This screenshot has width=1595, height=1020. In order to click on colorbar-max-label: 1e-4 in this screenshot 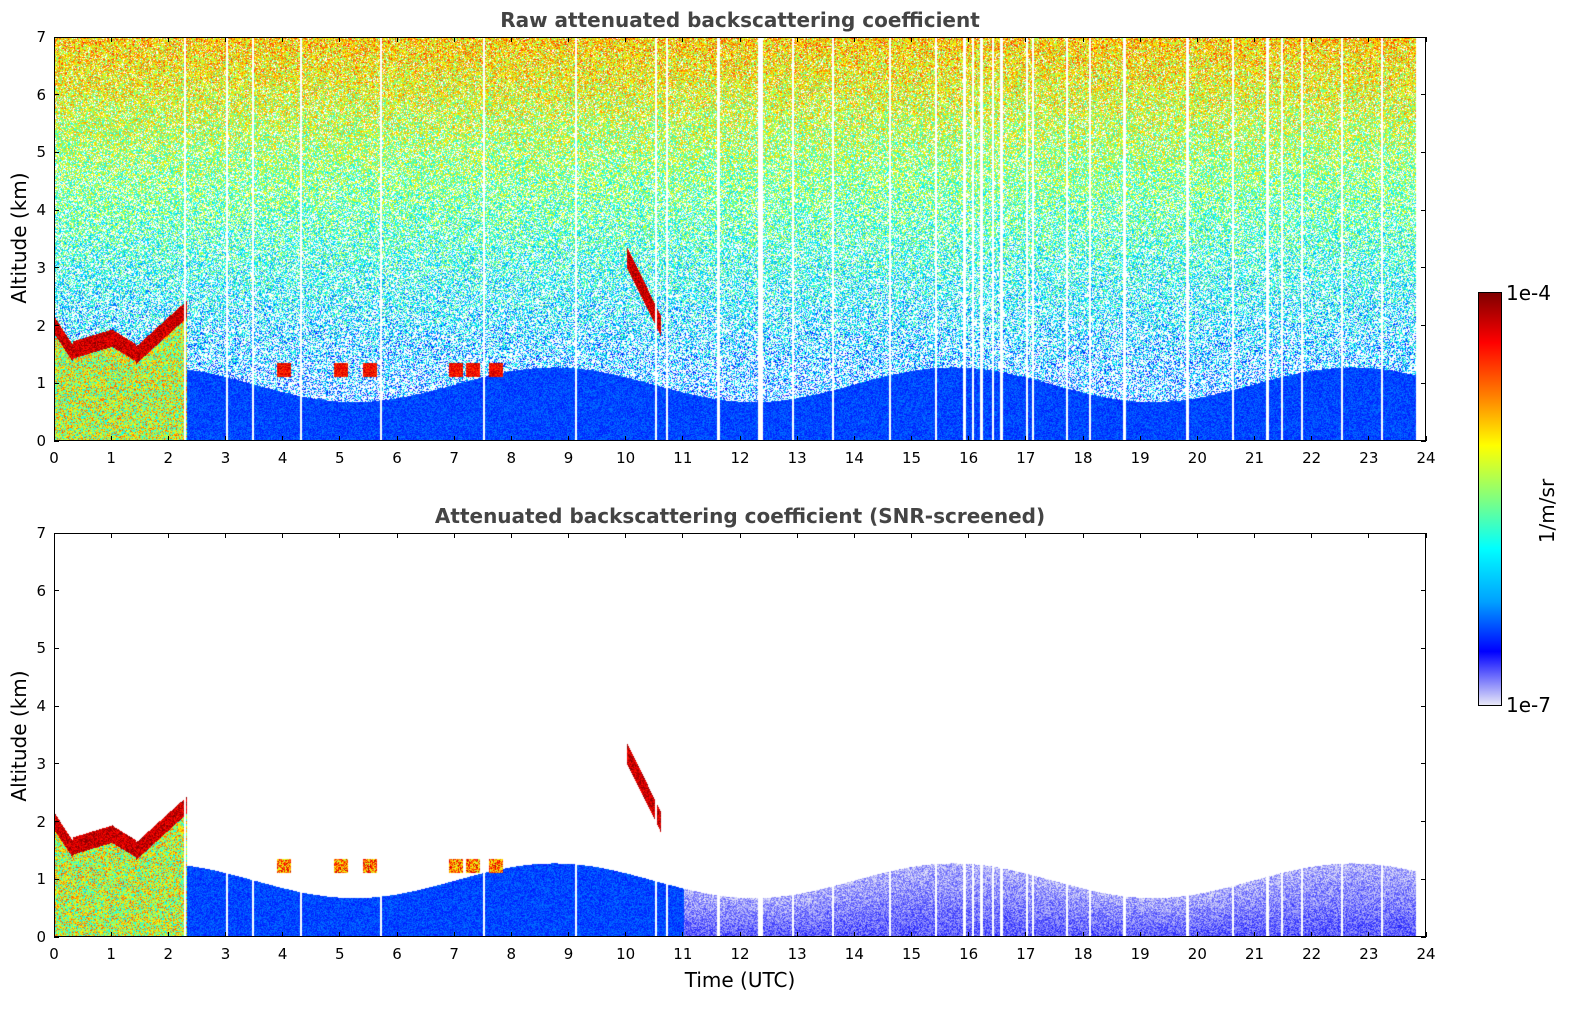, I will do `click(1528, 293)`.